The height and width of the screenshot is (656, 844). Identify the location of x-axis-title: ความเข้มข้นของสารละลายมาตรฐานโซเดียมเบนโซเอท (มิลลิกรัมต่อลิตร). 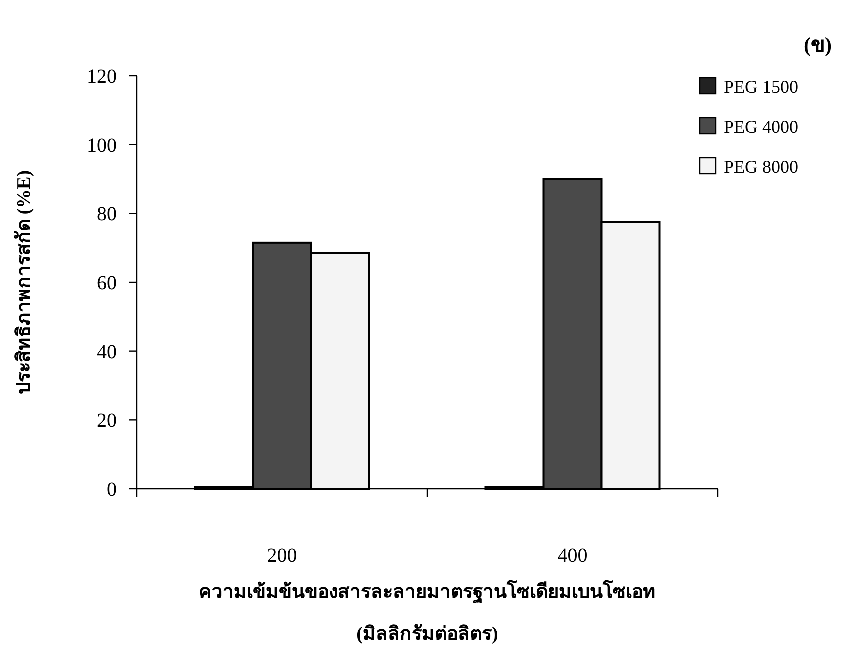
(427, 612).